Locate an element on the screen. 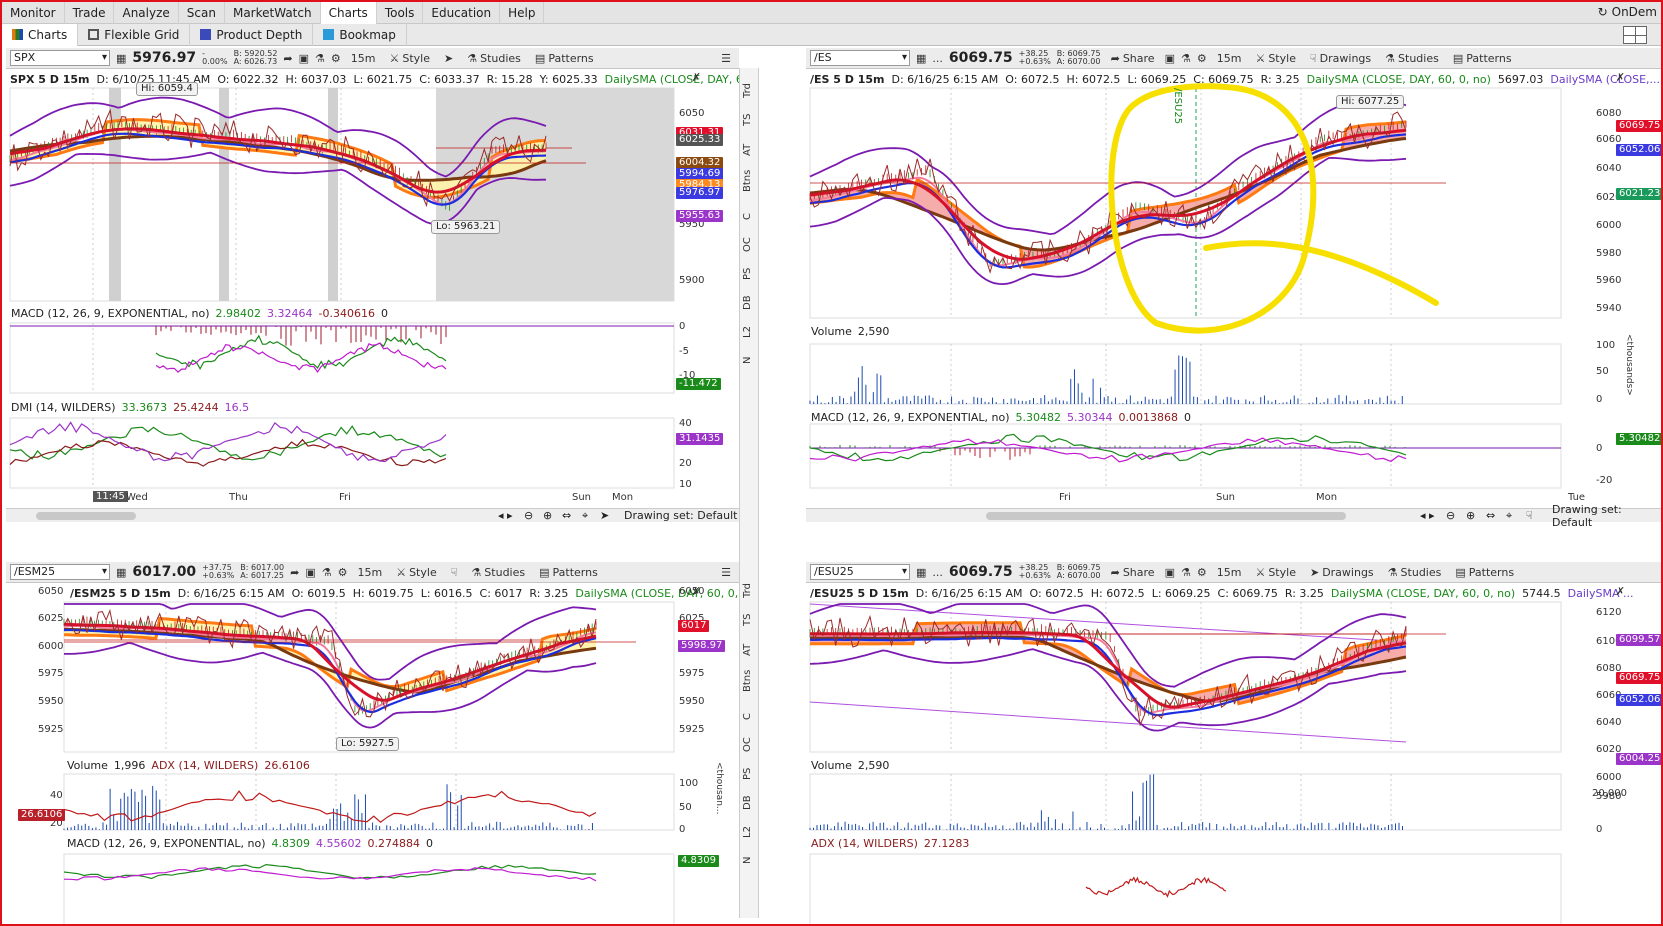  adx-label: ADX (14, WILDERS) 27.1283 is located at coordinates (890, 843).